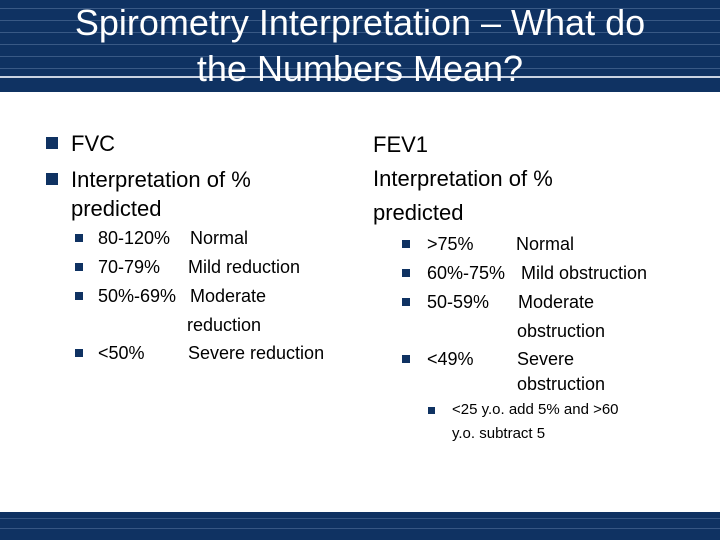  I want to click on right-row-range: 50-59%, so click(458, 302).